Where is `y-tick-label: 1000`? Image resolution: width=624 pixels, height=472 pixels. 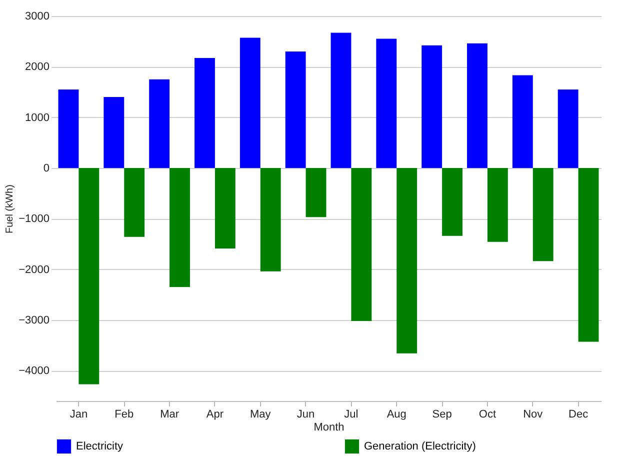 y-tick-label: 1000 is located at coordinates (37, 118).